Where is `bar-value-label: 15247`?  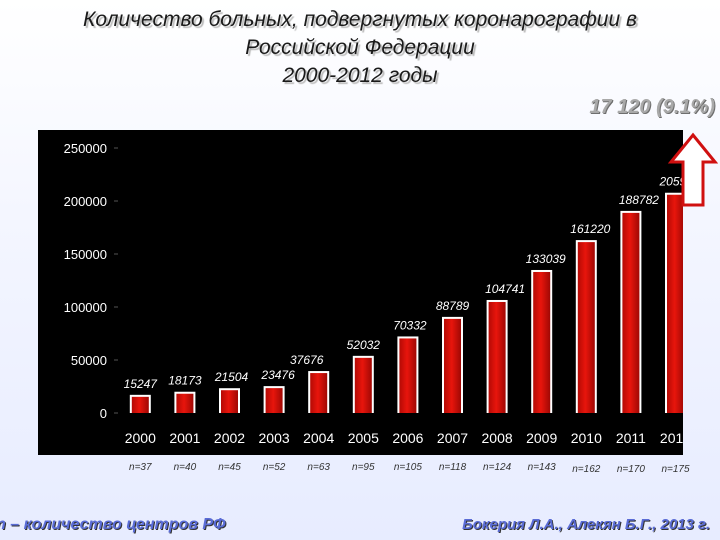 bar-value-label: 15247 is located at coordinates (141, 384).